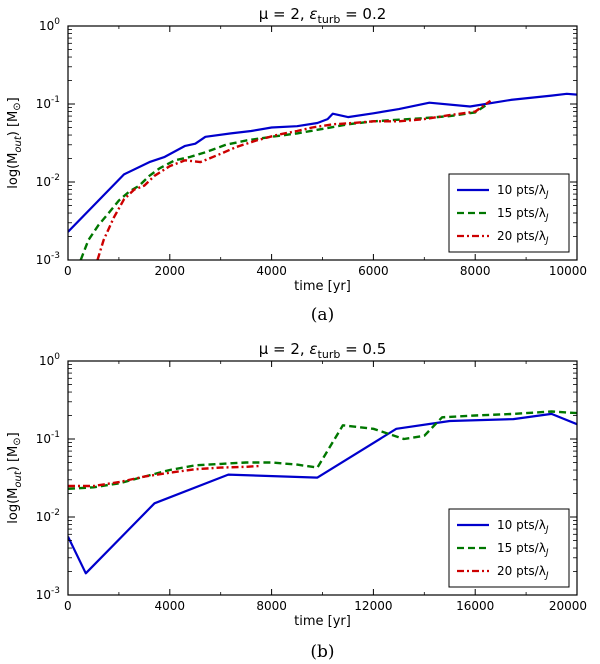 Image resolution: width=600 pixels, height=664 pixels. I want to click on figure-caption: (b), so click(322, 652).